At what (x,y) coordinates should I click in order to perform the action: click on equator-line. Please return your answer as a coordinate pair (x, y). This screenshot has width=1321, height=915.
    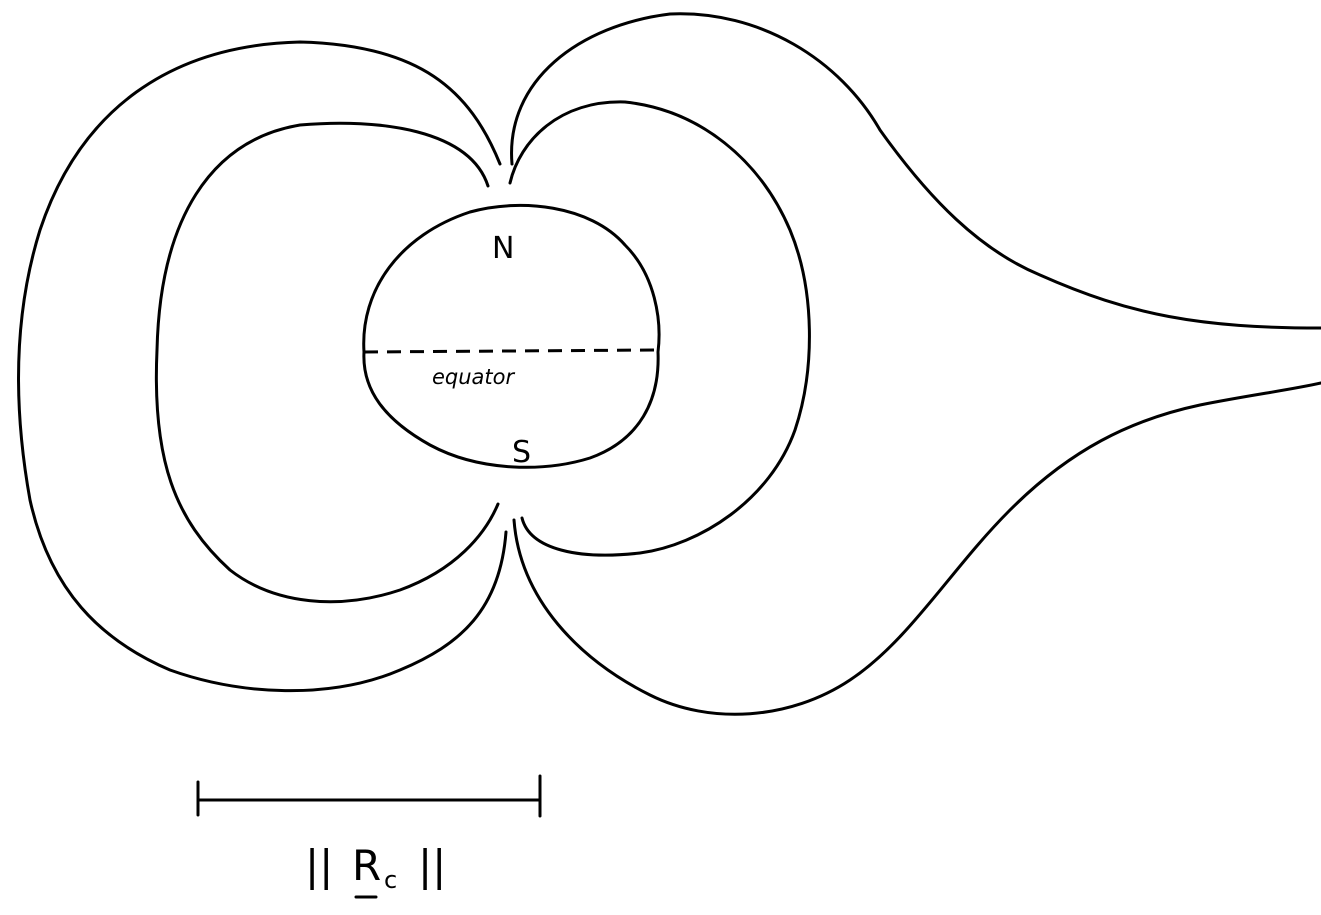
    Looking at the image, I should click on (511, 351).